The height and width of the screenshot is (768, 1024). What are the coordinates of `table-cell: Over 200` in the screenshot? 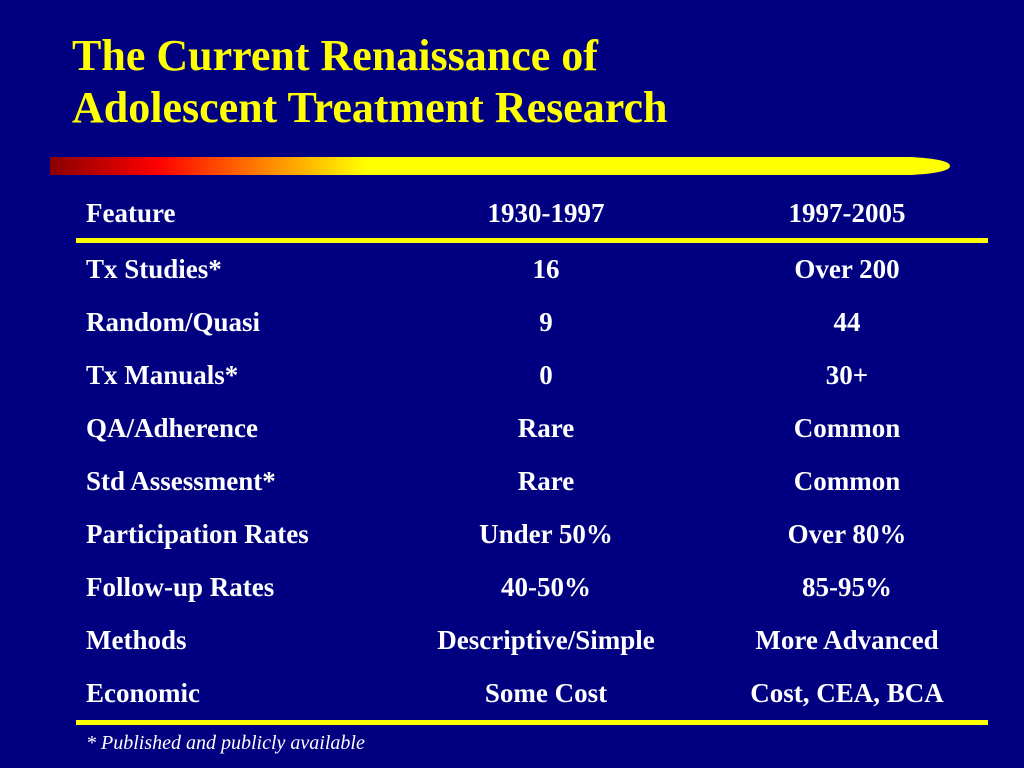 It's located at (847, 269).